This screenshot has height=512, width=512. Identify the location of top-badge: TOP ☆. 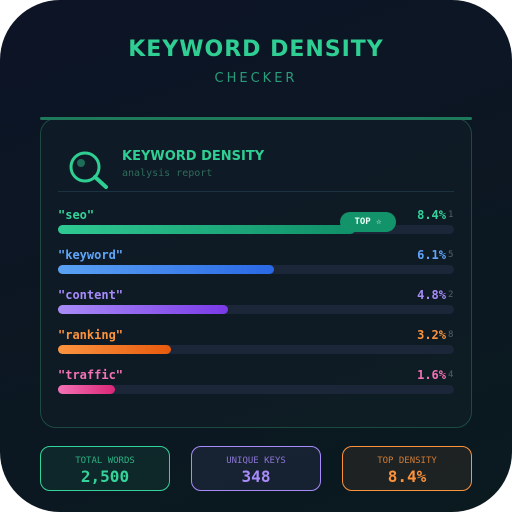
(368, 222).